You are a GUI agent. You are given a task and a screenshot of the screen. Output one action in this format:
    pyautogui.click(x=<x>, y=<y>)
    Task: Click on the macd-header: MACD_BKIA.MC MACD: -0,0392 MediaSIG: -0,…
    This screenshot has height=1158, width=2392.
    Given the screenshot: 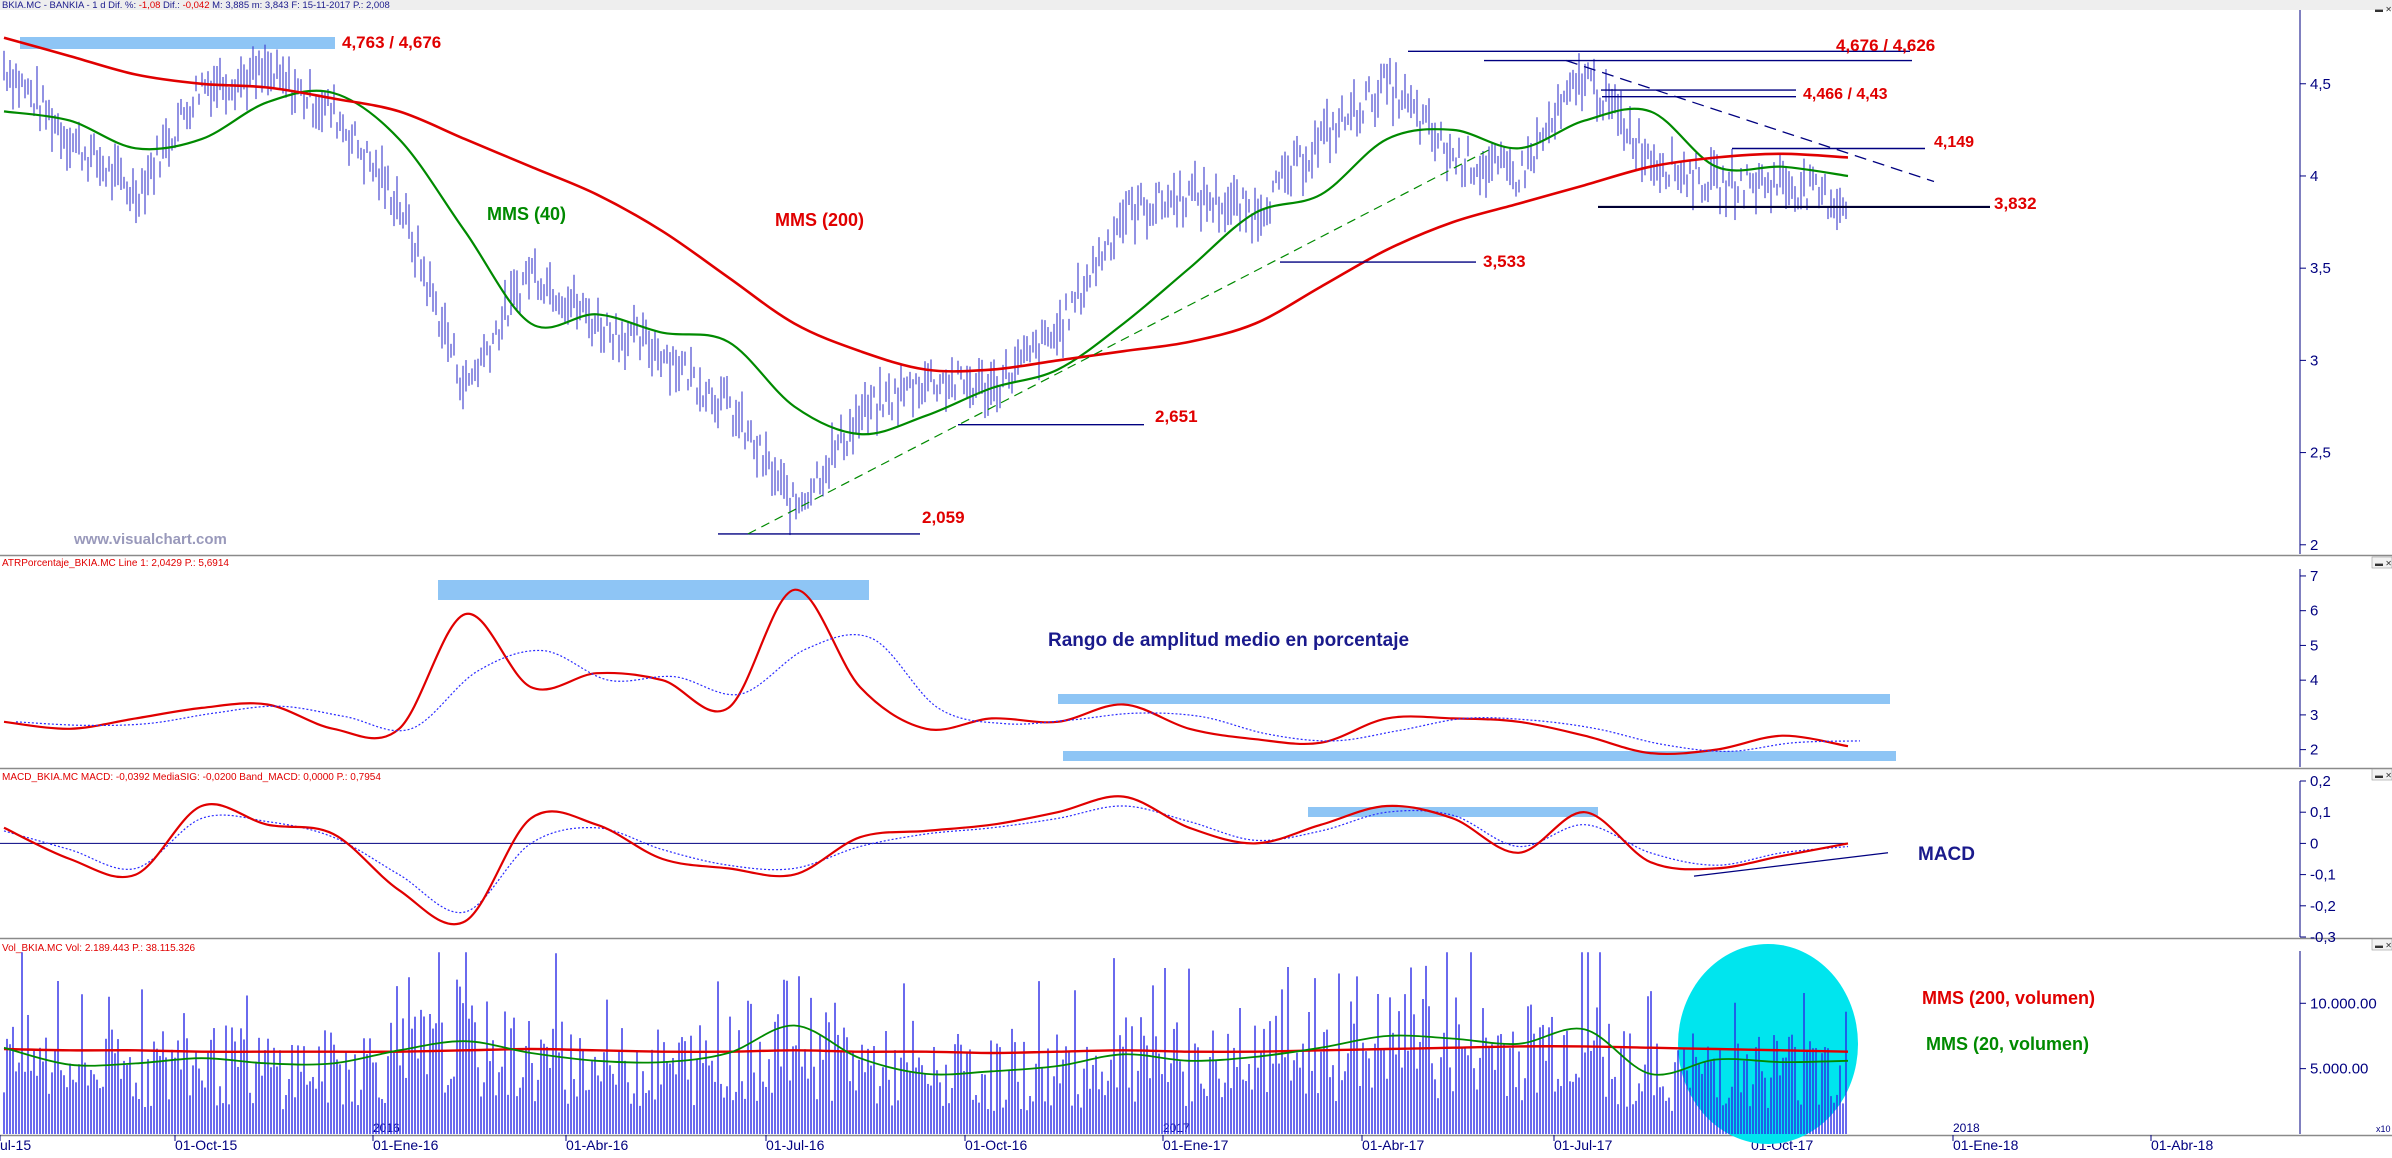 What is the action you would take?
    pyautogui.click(x=191, y=777)
    